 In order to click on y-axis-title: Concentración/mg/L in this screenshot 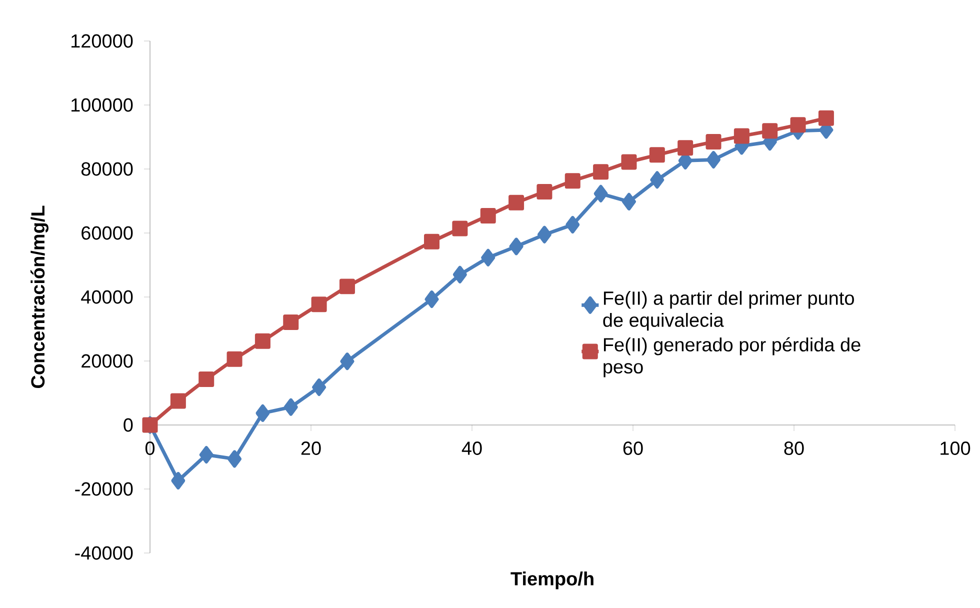, I will do `click(39, 297)`.